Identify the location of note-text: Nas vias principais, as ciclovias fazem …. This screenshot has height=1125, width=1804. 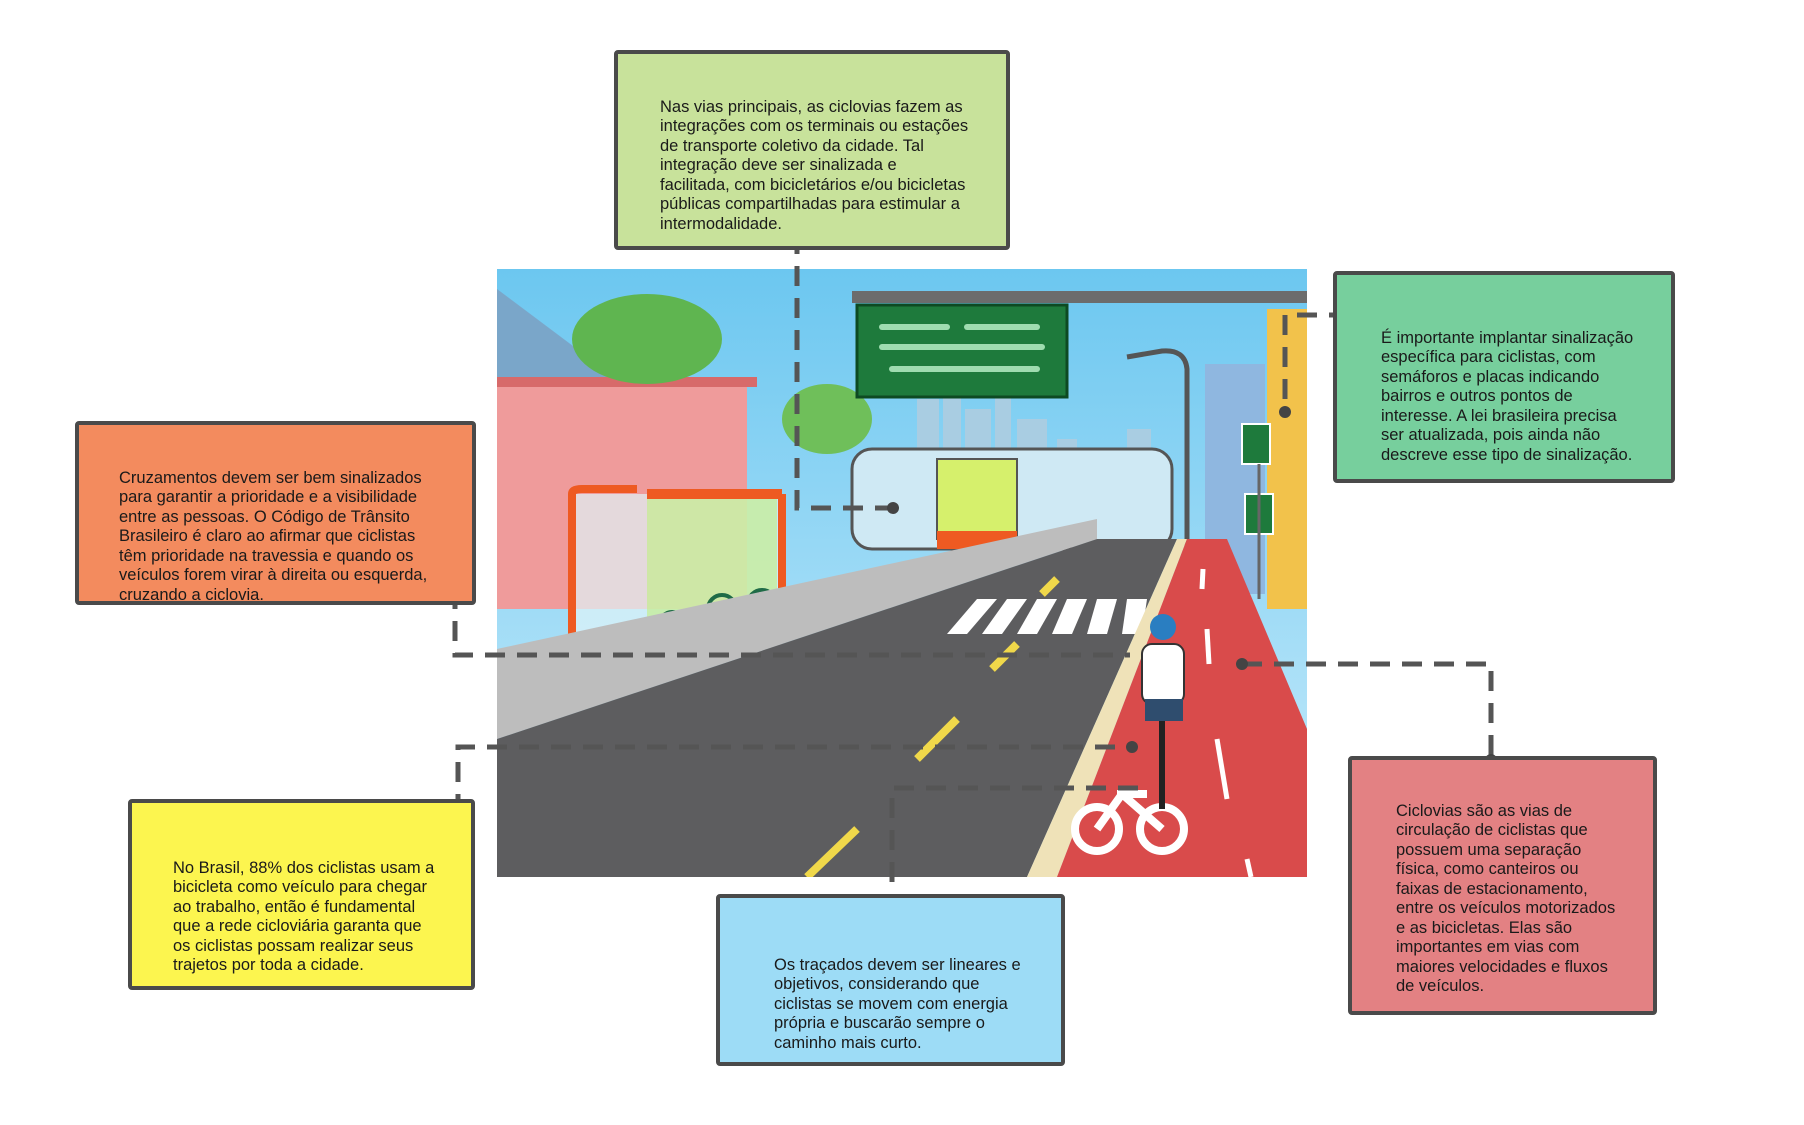
(814, 165).